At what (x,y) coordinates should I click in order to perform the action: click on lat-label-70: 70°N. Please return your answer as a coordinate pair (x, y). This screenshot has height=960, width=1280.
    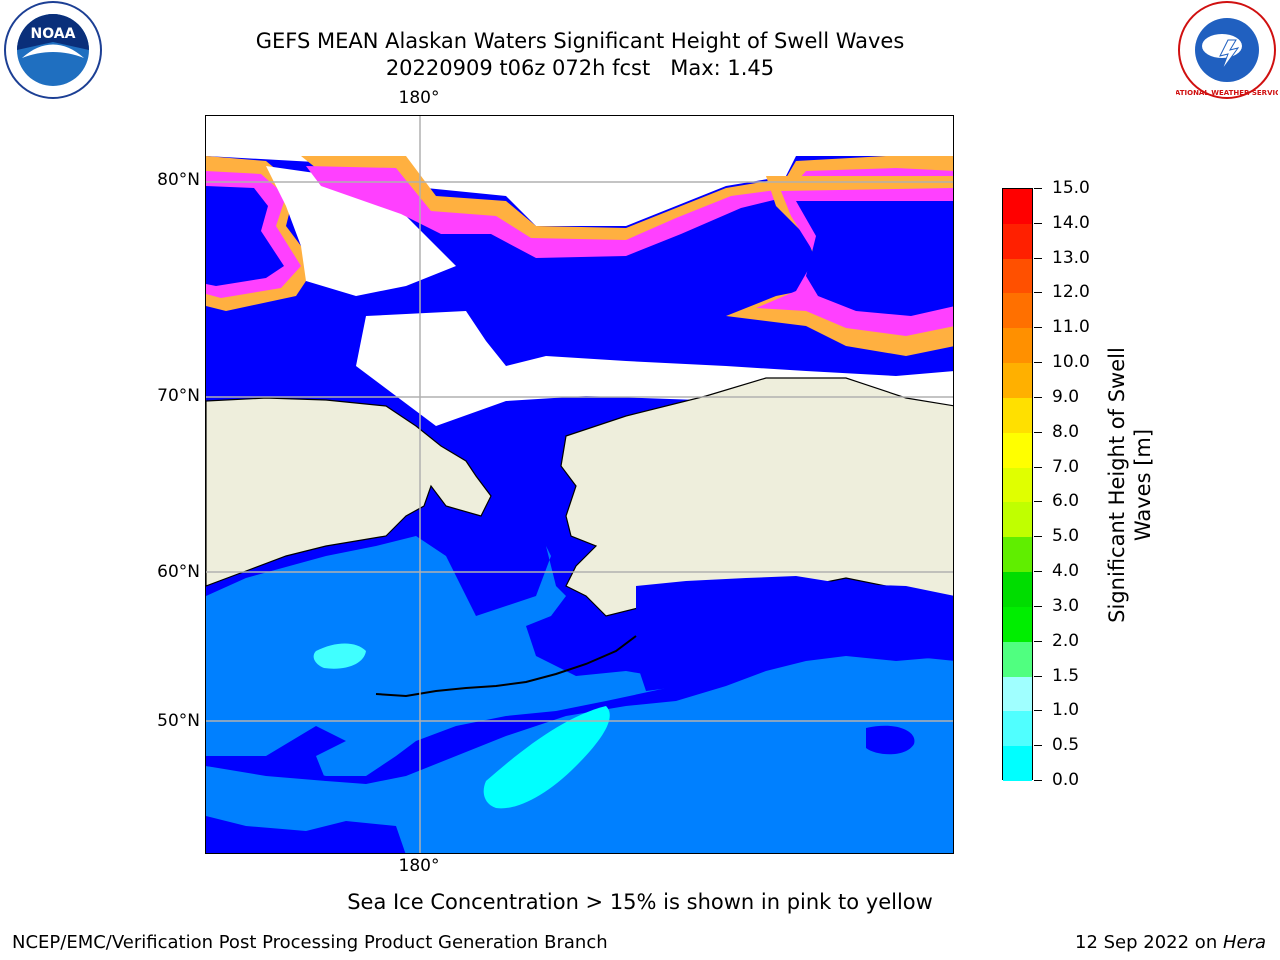
    Looking at the image, I should click on (178, 396).